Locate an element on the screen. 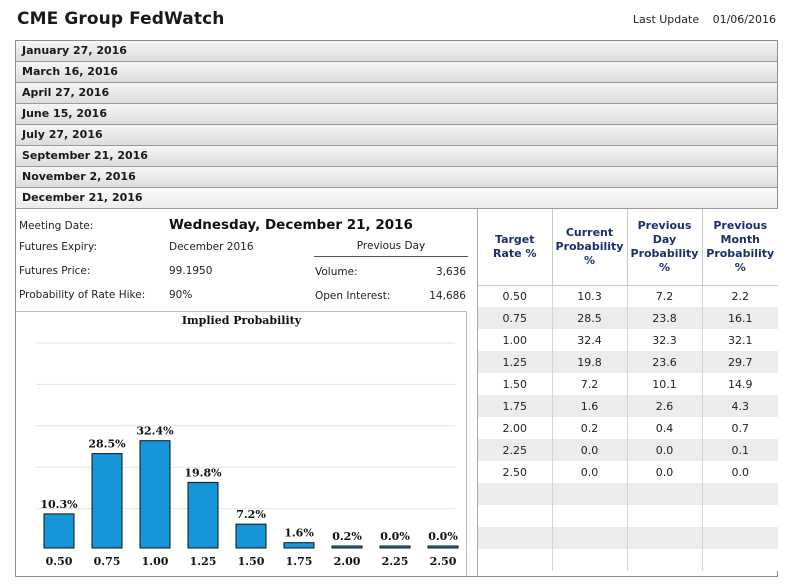  last-update-label: Last Update is located at coordinates (666, 19).